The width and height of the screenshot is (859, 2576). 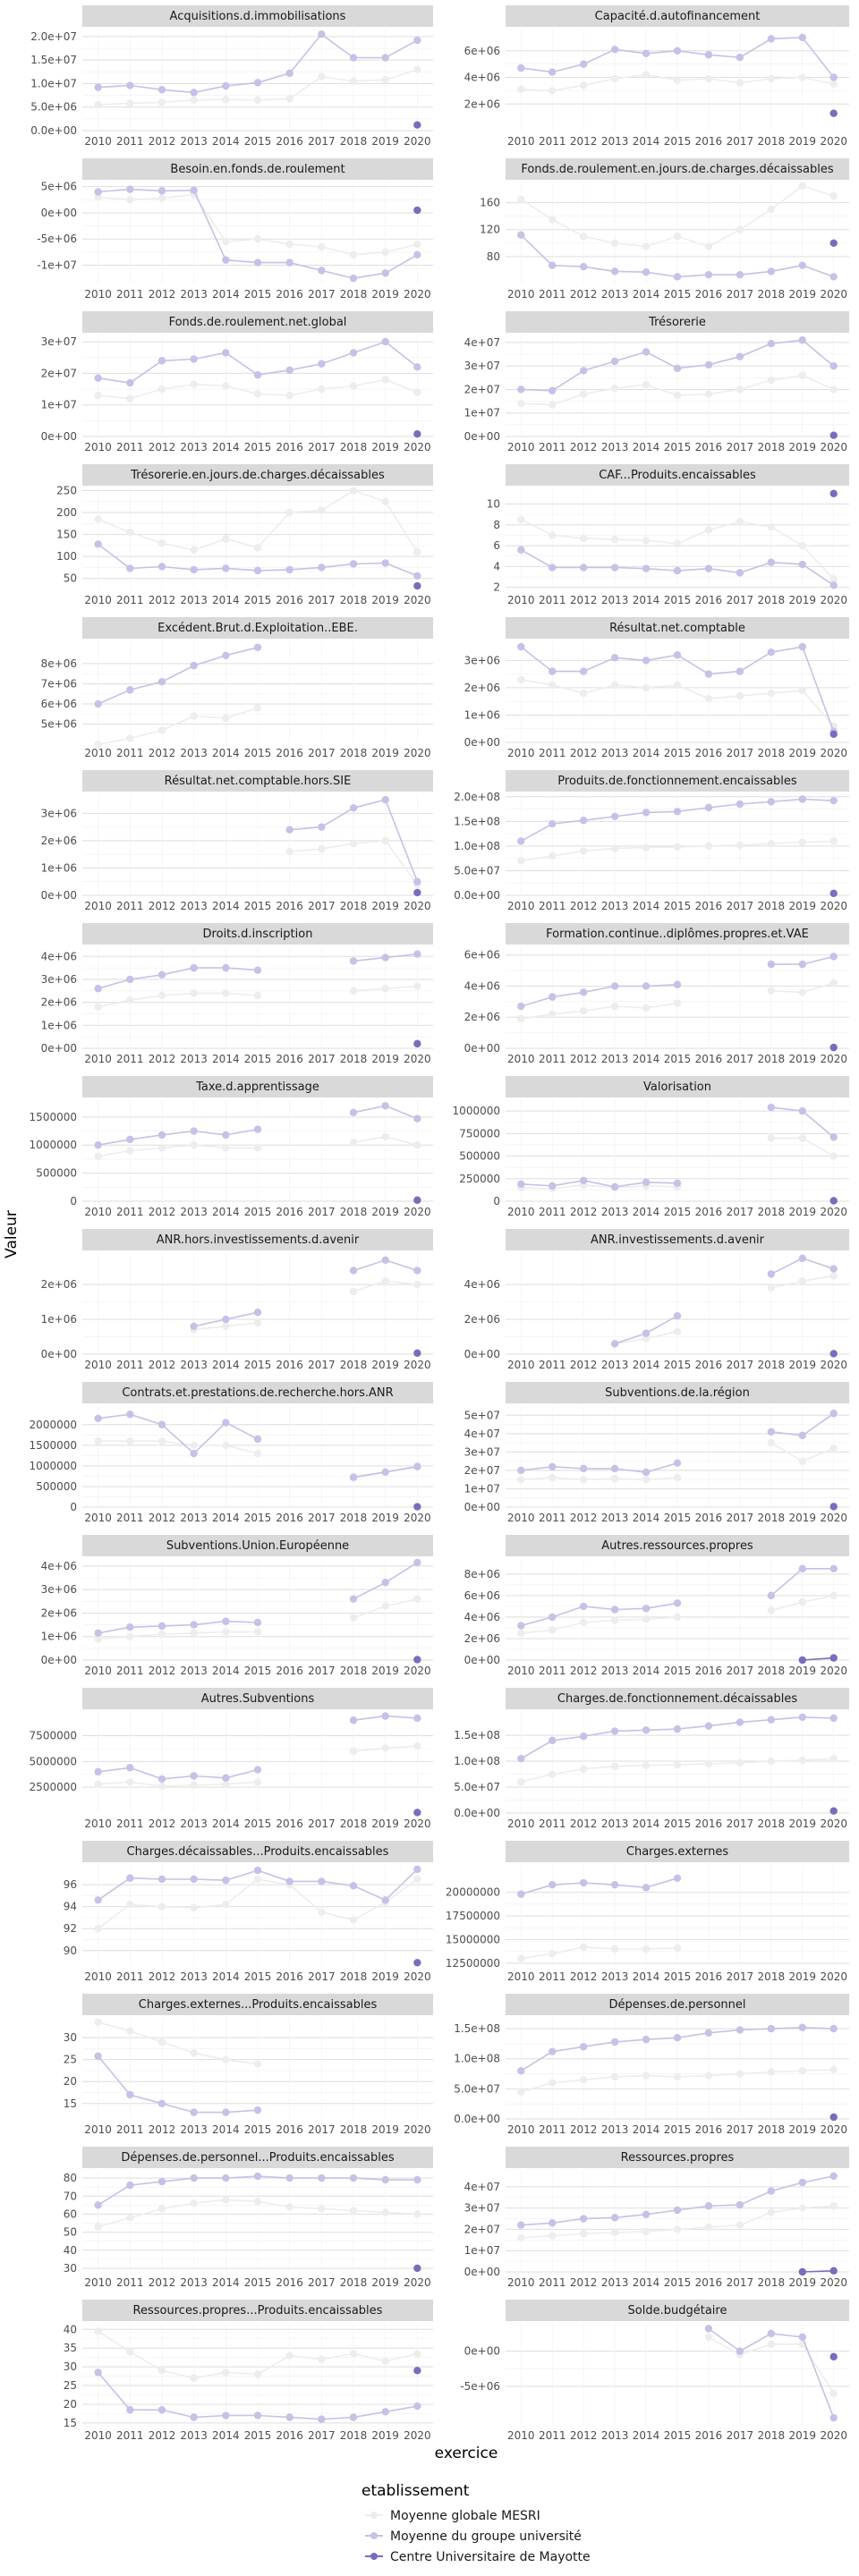 What do you see at coordinates (59, 1637) in the screenshot?
I see `y-tick-label: 1e+06` at bounding box center [59, 1637].